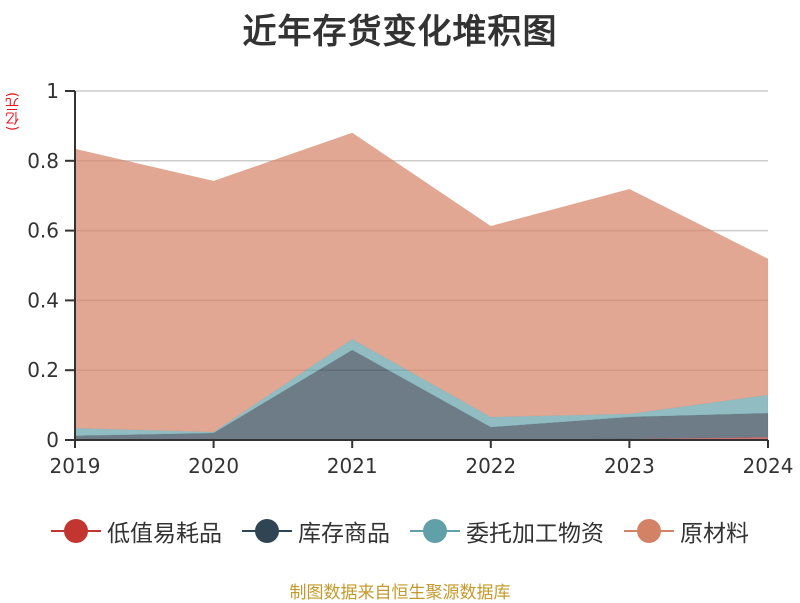  Describe the element at coordinates (213, 466) in the screenshot. I see `x-tick-label: 2020` at that location.